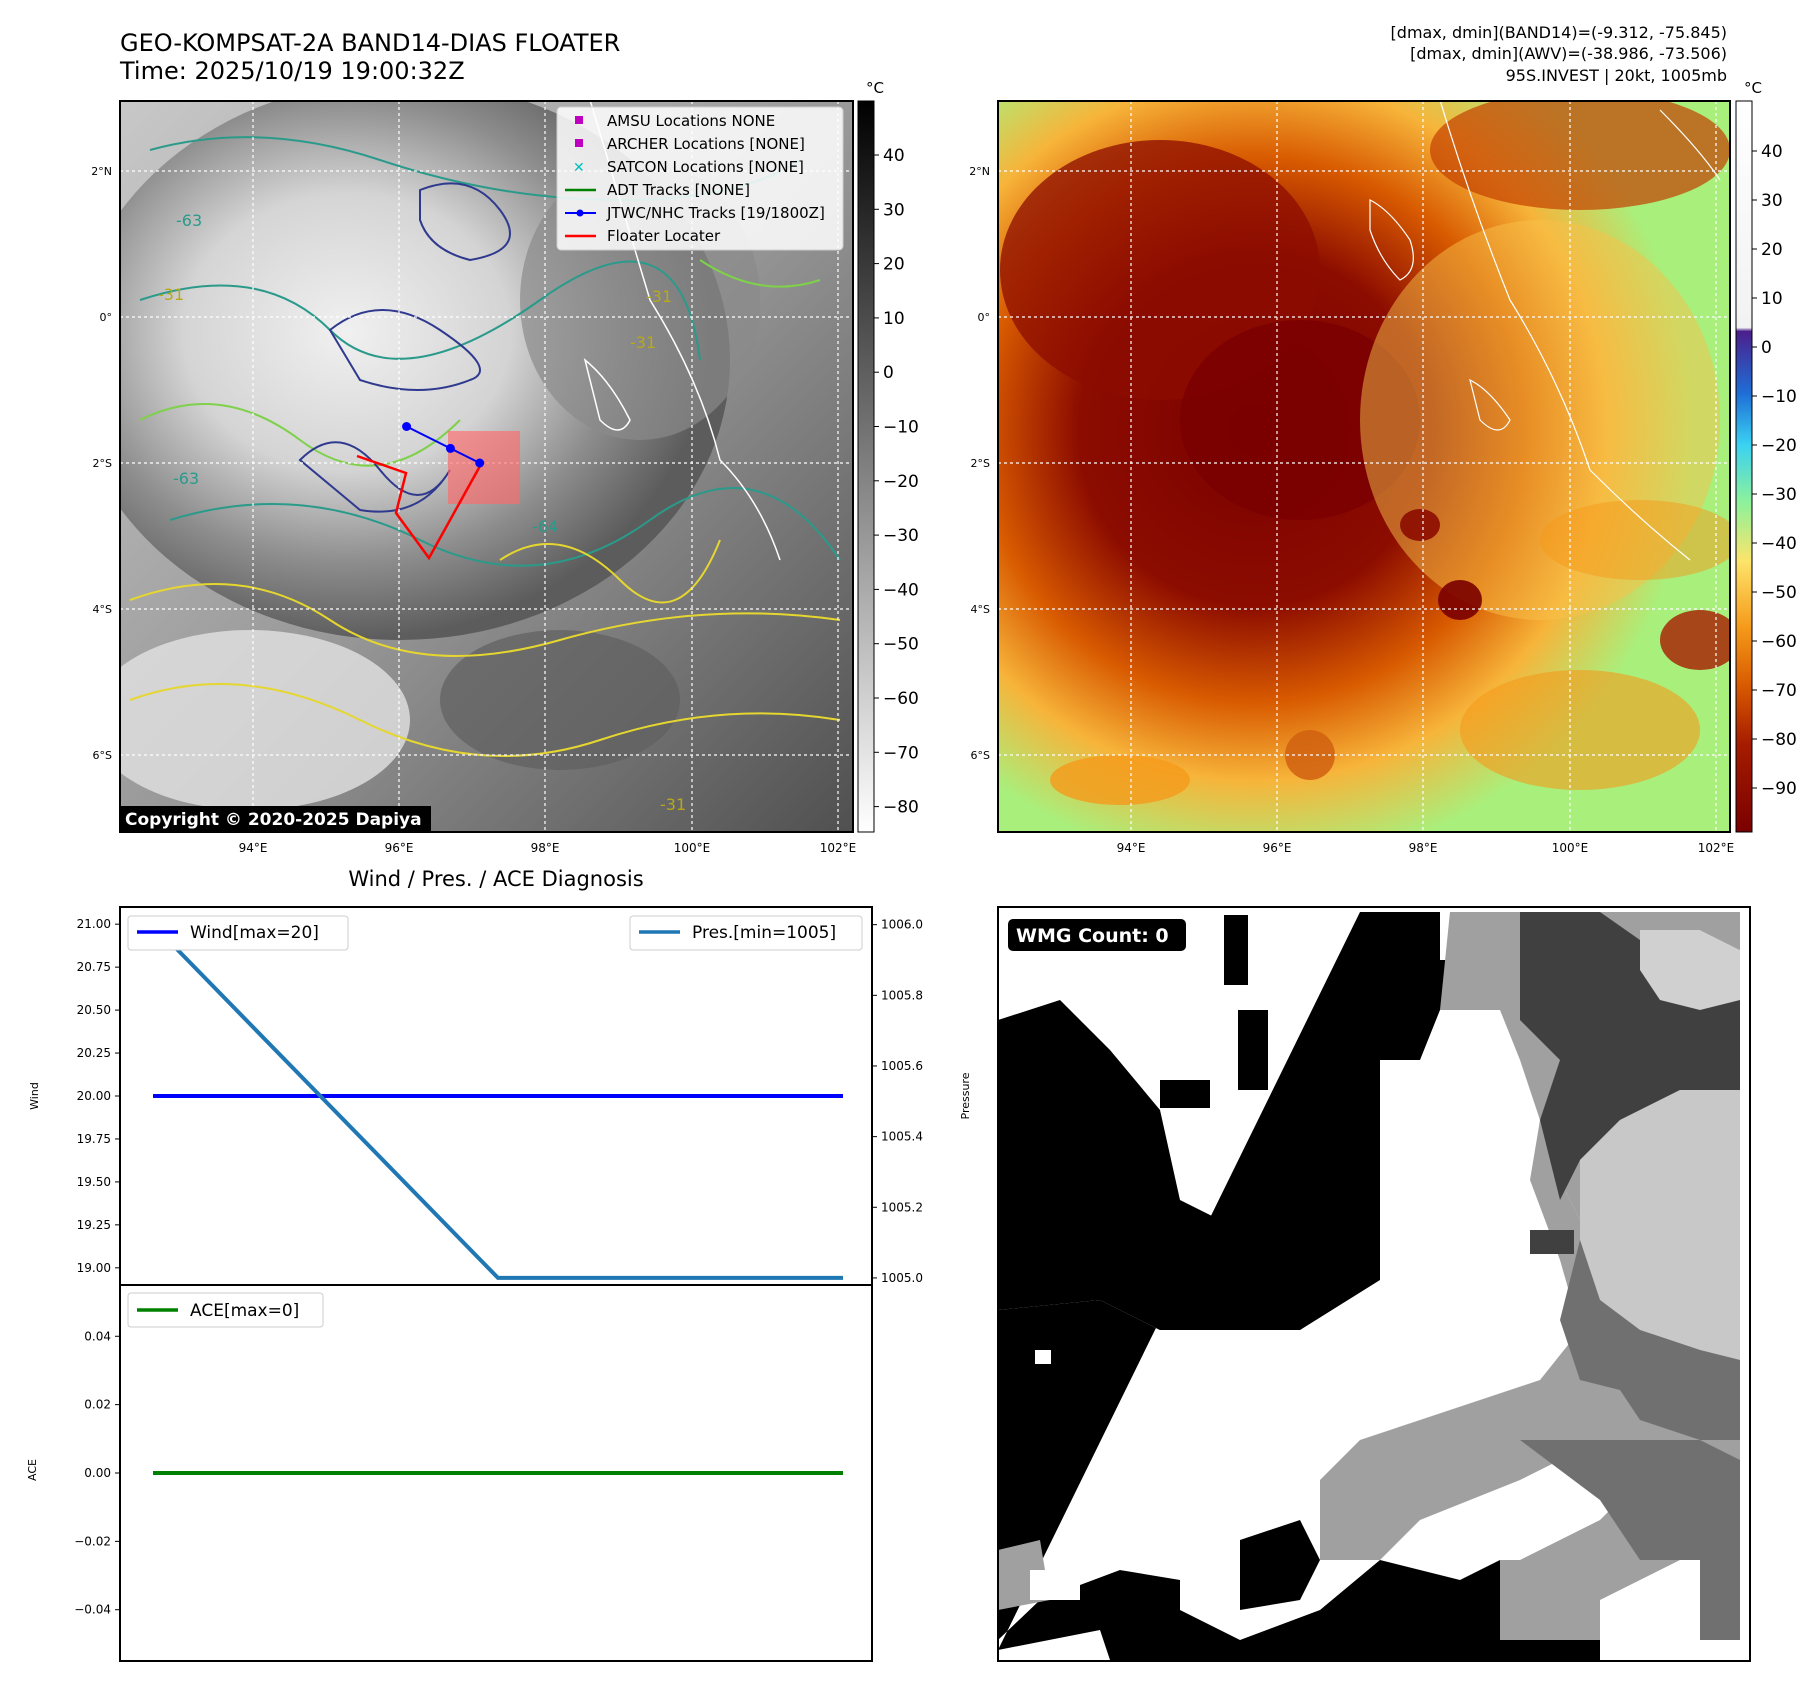 This screenshot has width=1813, height=1690. I want to click on awv-colorbar: °C 40 30 20 10 0 −10 −20 −30 −40 −50 −60 −70 −80 −90, so click(1766, 456).